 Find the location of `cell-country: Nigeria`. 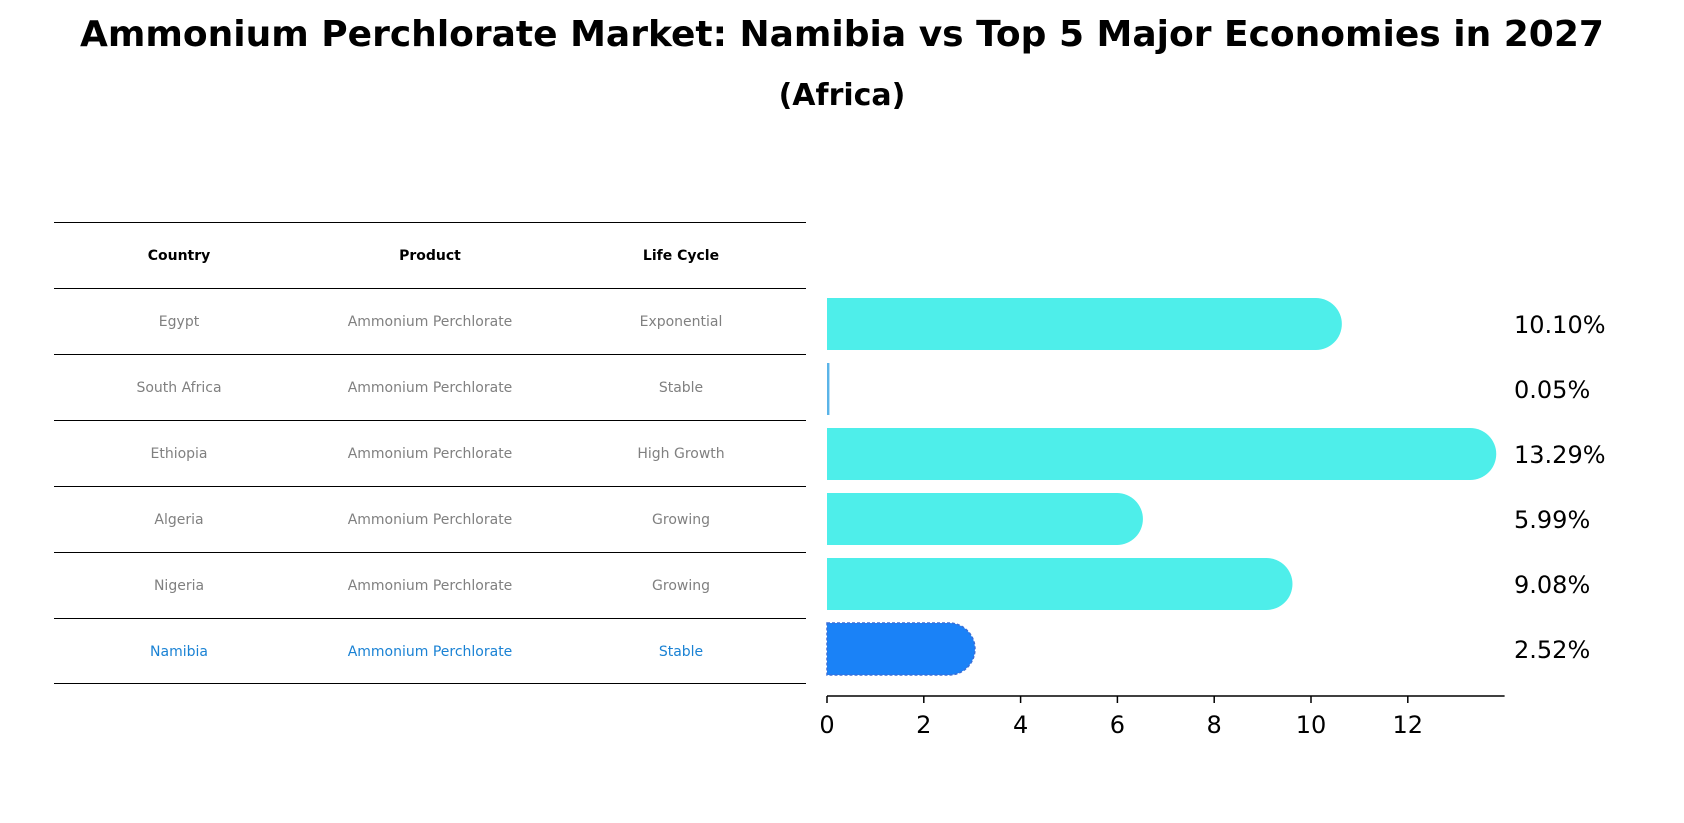

cell-country: Nigeria is located at coordinates (179, 586).